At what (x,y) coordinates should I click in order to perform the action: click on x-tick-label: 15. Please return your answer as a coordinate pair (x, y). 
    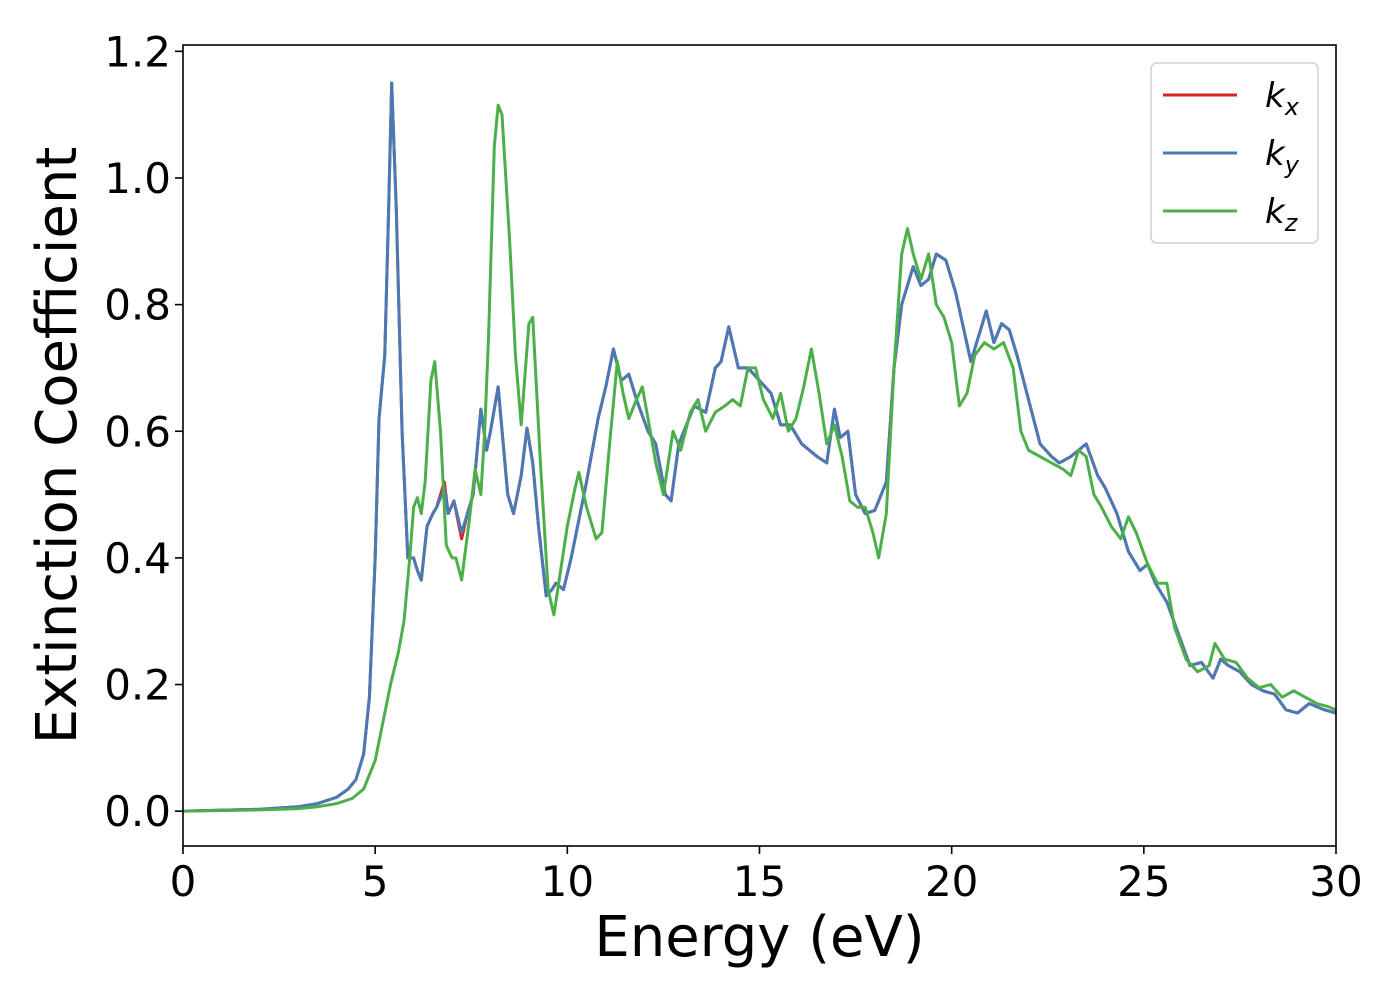
    Looking at the image, I should click on (759, 881).